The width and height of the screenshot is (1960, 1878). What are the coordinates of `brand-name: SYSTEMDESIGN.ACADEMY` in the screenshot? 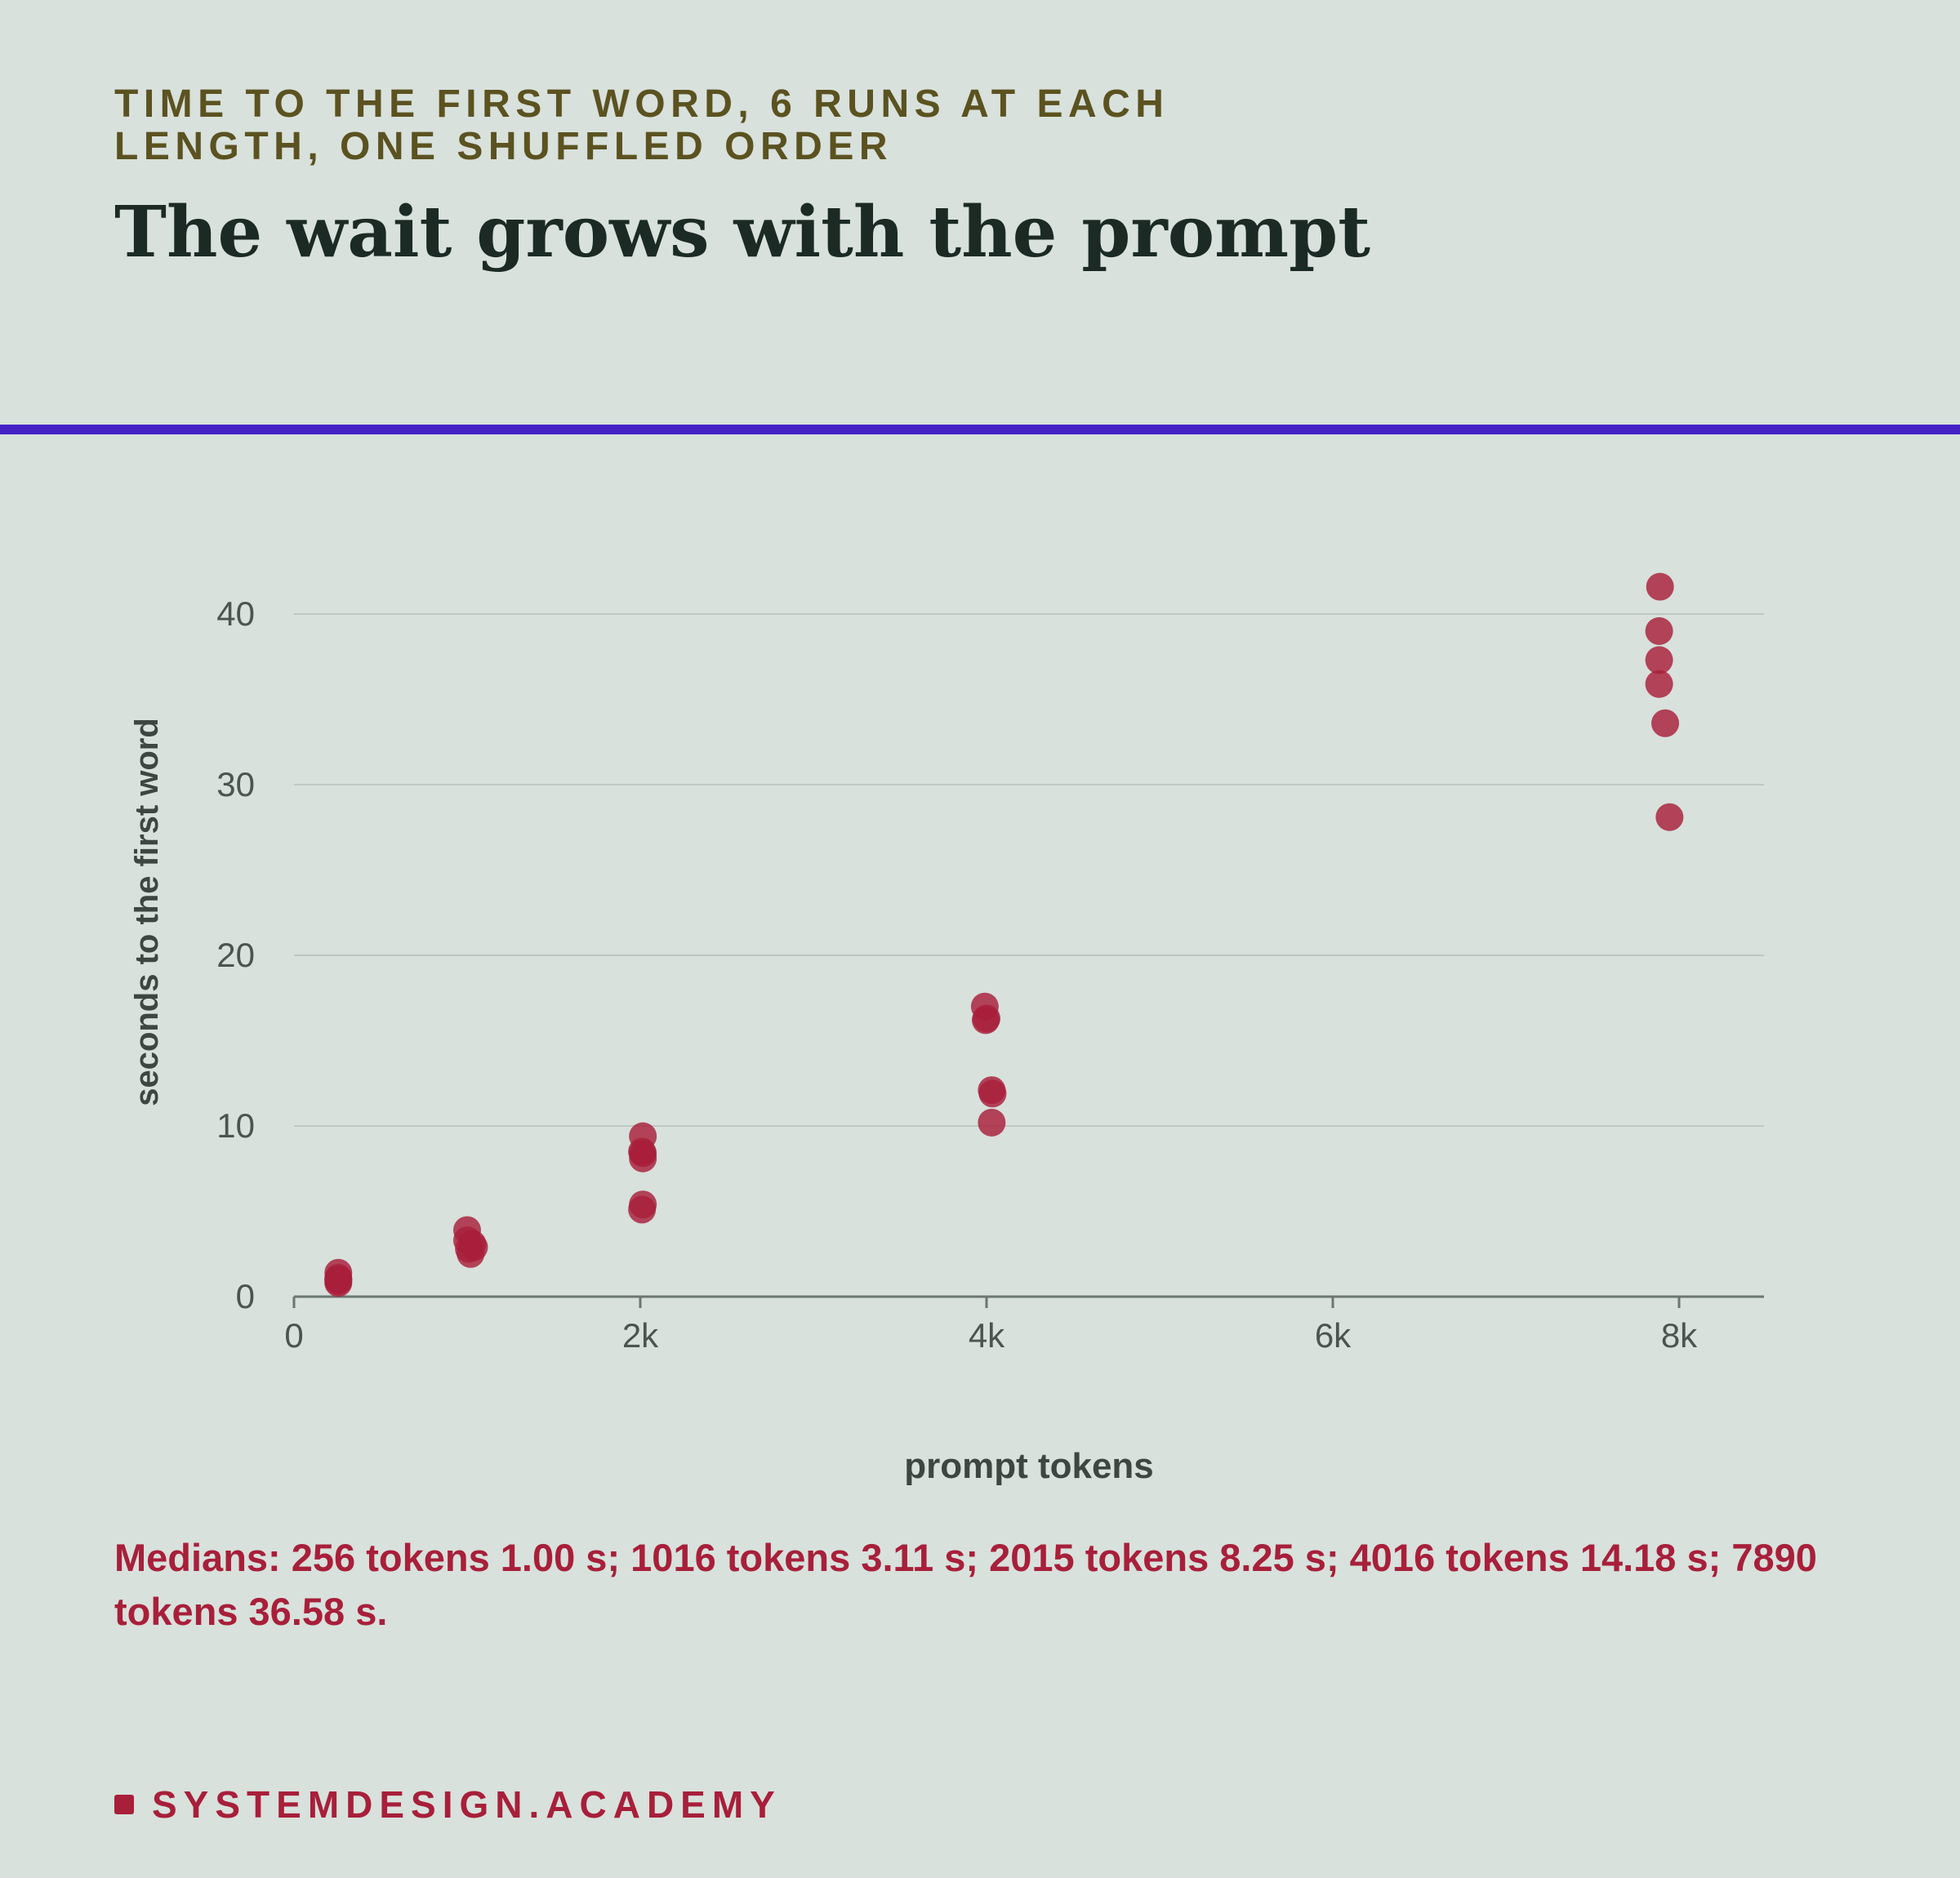 It's located at (467, 1805).